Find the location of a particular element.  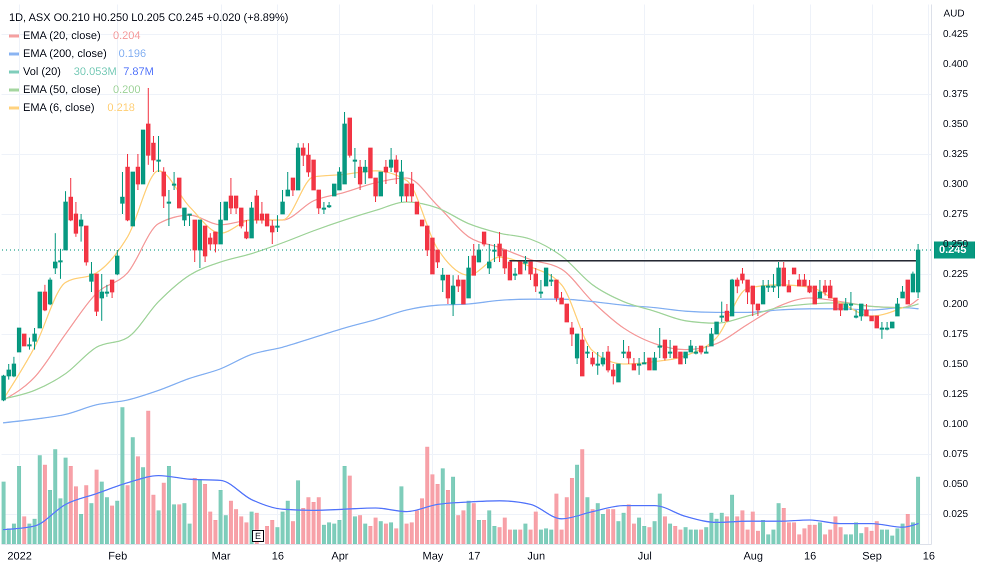

y-tick-label: 0.075 is located at coordinates (955, 454).